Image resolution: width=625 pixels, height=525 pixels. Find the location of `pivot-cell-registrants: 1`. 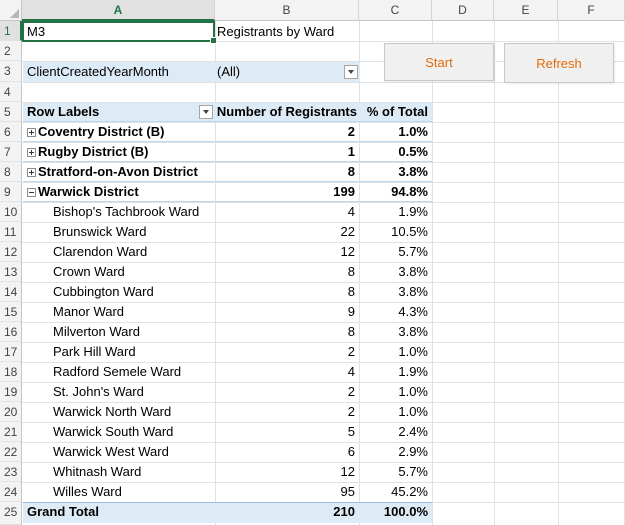

pivot-cell-registrants: 1 is located at coordinates (351, 151).